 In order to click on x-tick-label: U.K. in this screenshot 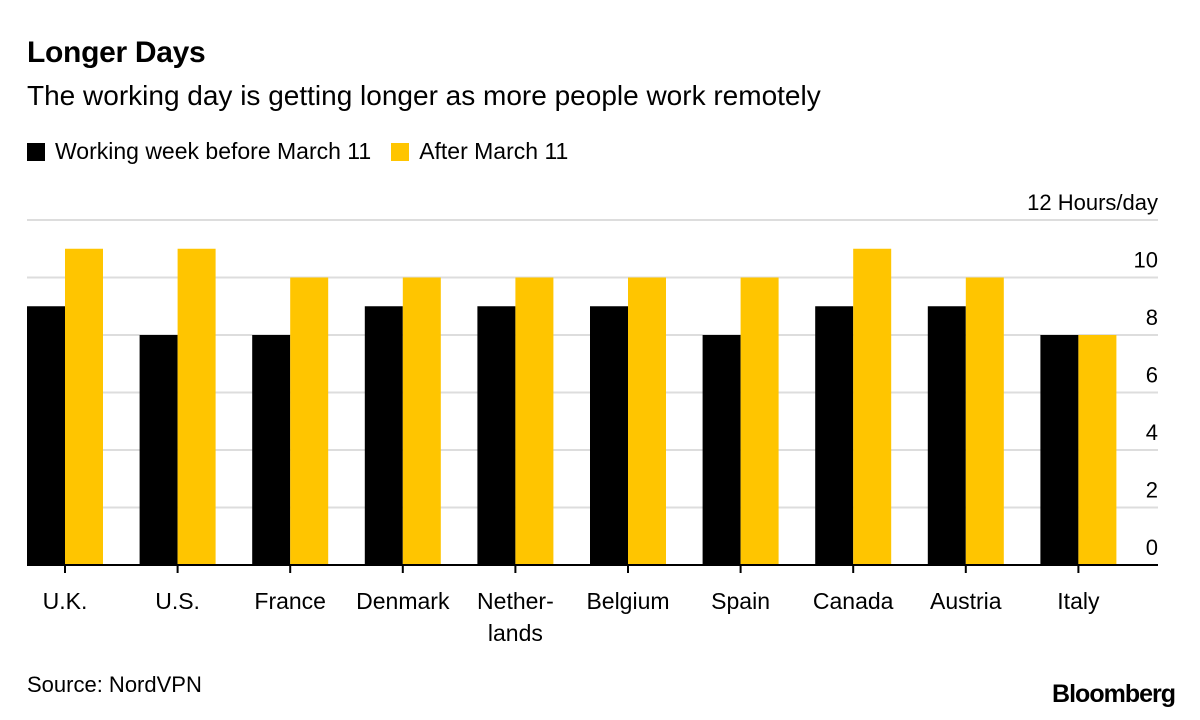, I will do `click(65, 601)`.